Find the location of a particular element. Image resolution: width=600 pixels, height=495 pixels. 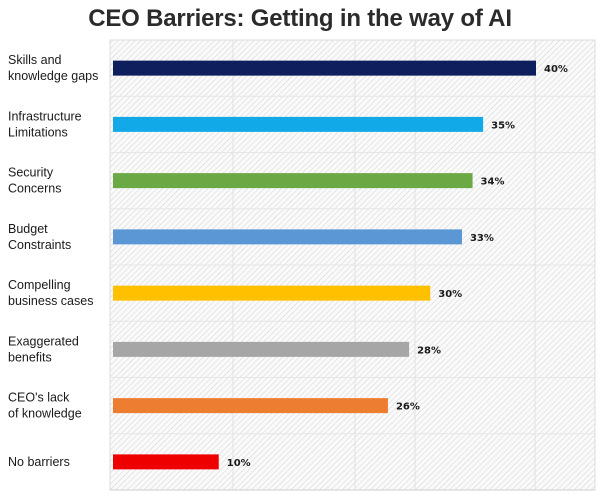

category-label-line: benefits is located at coordinates (30, 357).